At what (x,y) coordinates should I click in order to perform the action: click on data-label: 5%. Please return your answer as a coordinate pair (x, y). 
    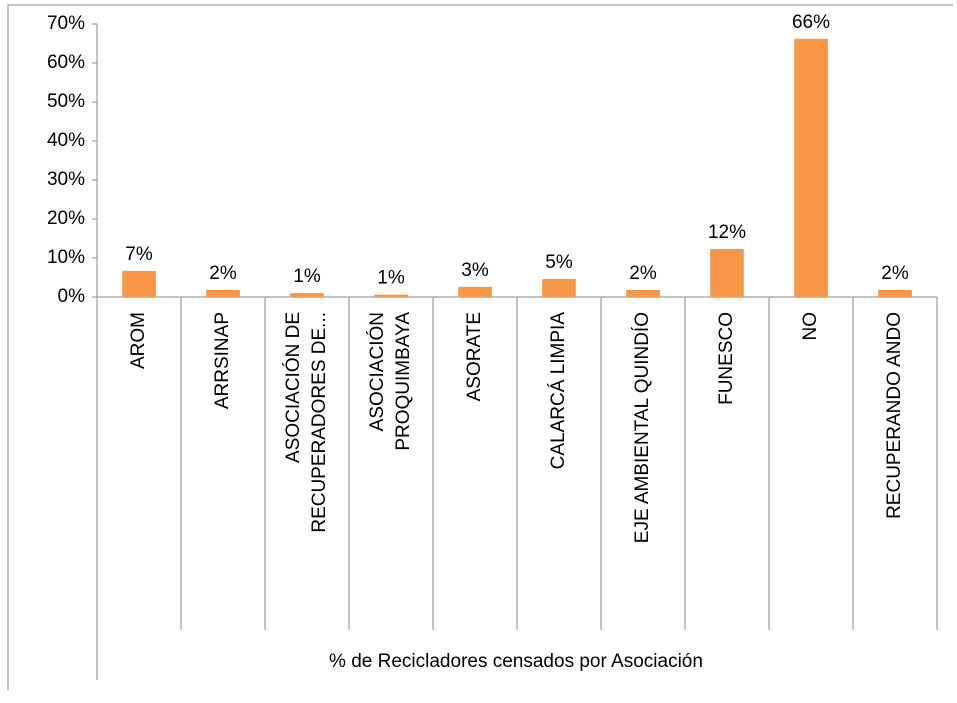
    Looking at the image, I should click on (559, 262).